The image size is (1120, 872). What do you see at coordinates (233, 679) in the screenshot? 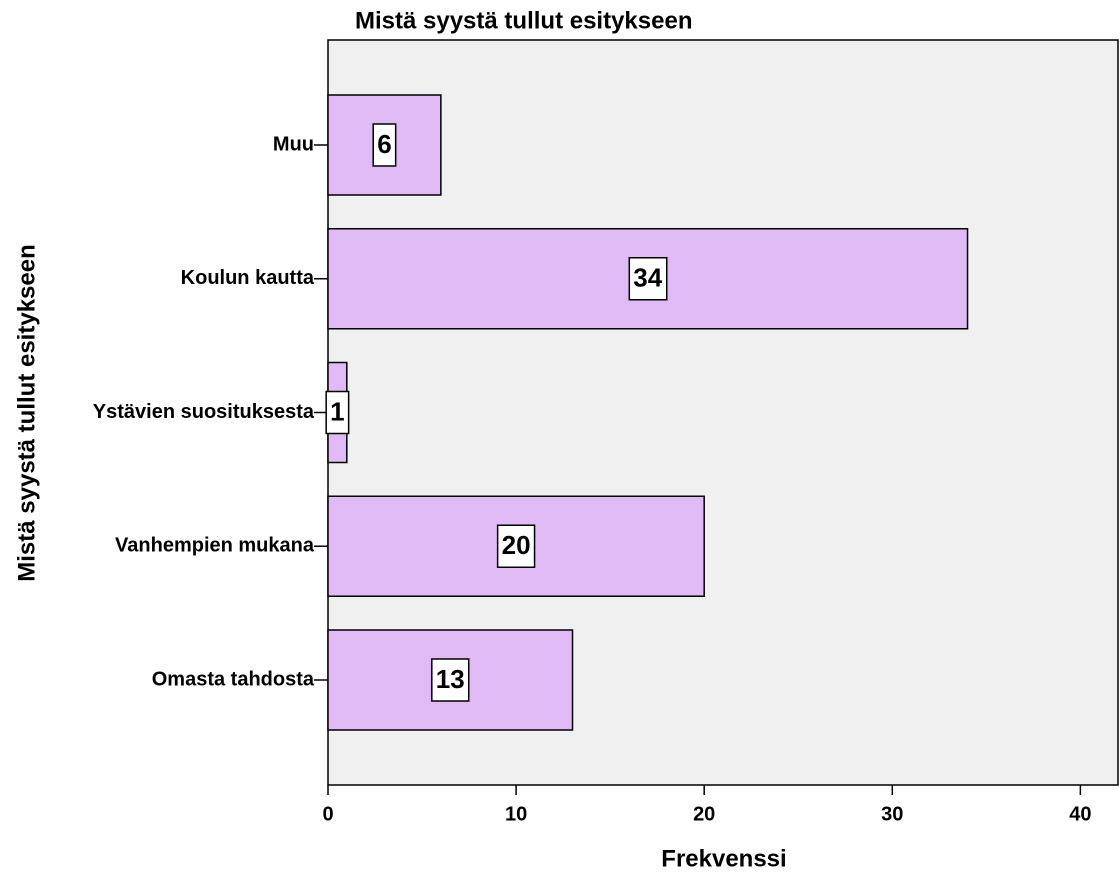
I see `y-tick-label: Omasta tahdosta` at bounding box center [233, 679].